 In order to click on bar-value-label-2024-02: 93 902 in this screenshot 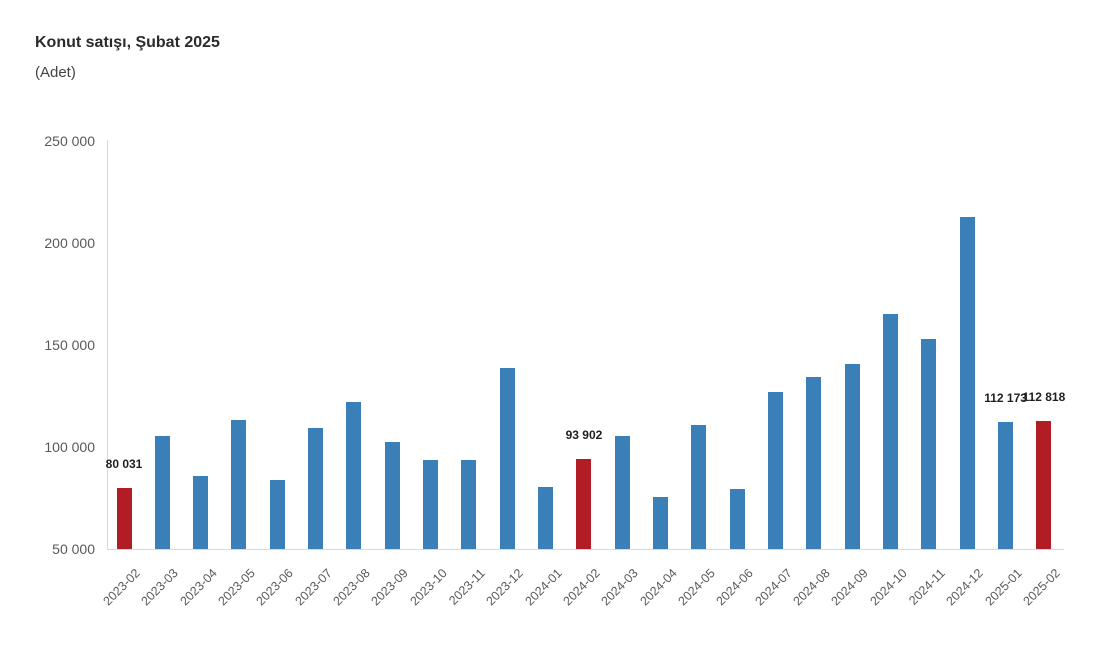, I will do `click(584, 435)`.